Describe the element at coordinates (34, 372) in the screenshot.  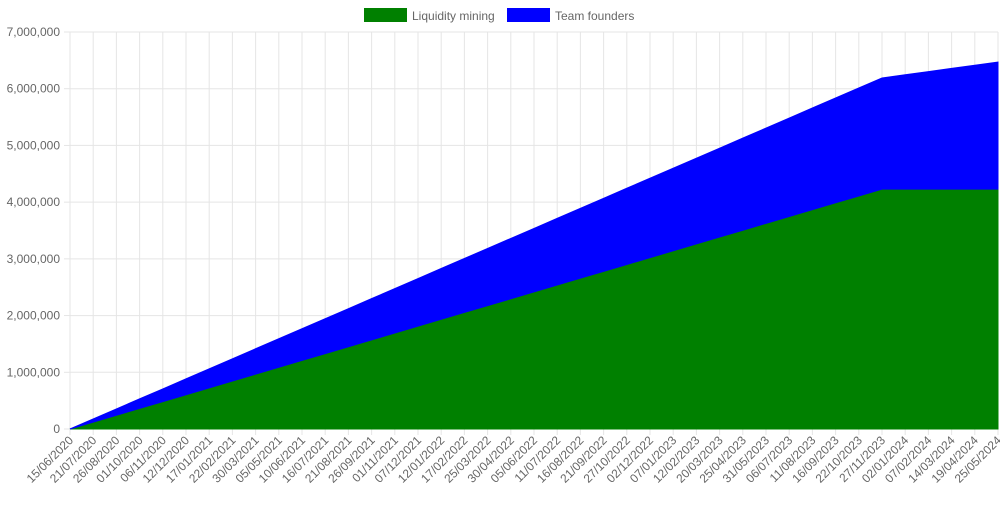
I see `y-tick-label: 1,000,000` at that location.